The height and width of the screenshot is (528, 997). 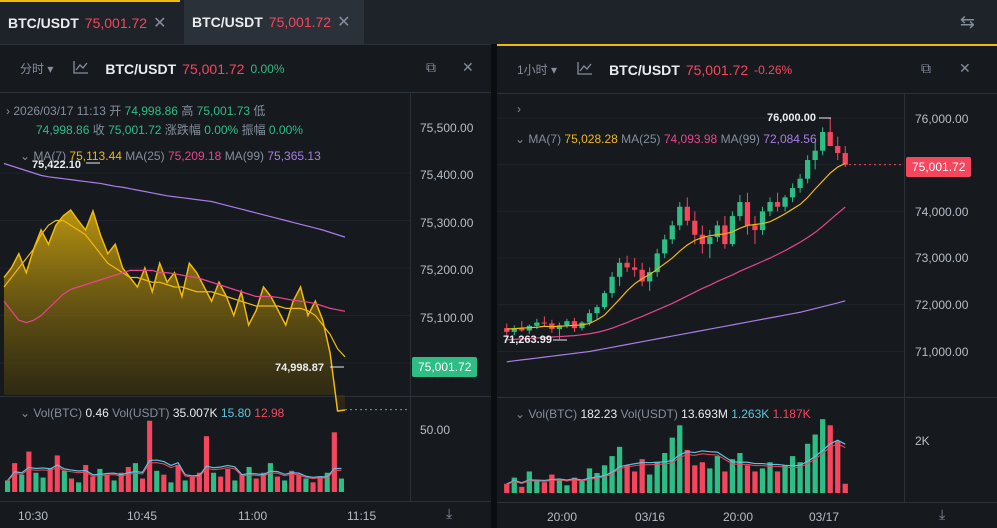 What do you see at coordinates (942, 119) in the screenshot?
I see `y-tick: 76,000.00` at bounding box center [942, 119].